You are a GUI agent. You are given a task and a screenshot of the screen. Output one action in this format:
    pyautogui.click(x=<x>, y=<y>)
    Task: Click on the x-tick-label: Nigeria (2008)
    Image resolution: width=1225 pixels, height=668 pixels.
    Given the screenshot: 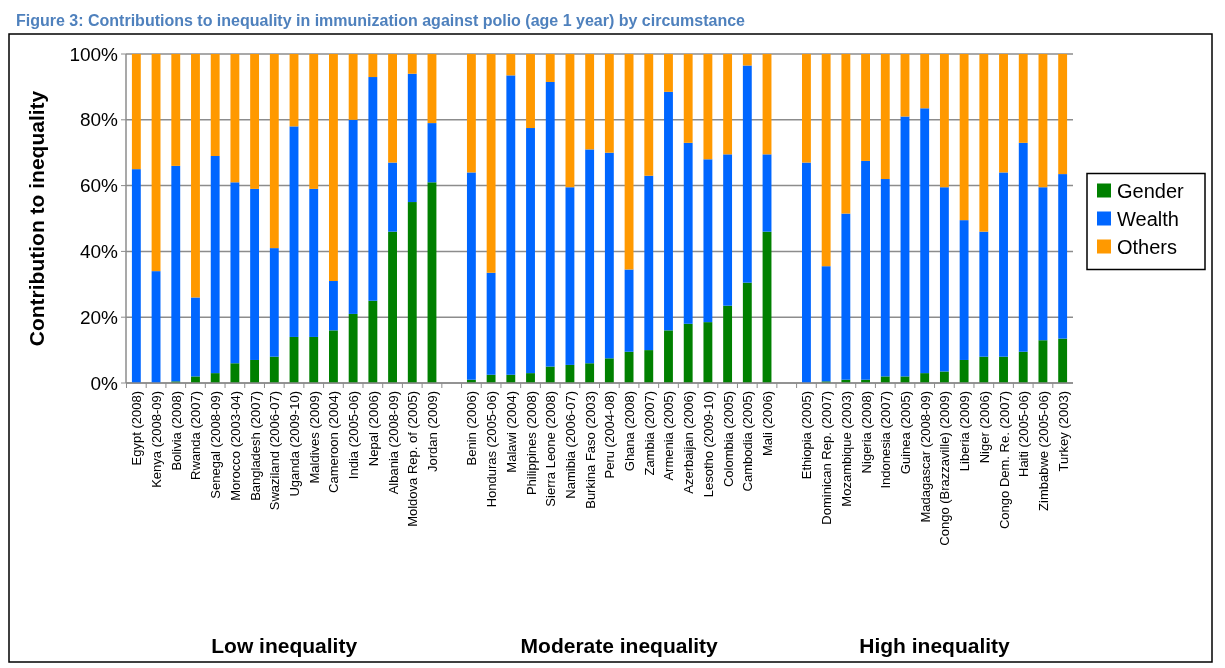 What is the action you would take?
    pyautogui.click(x=866, y=432)
    